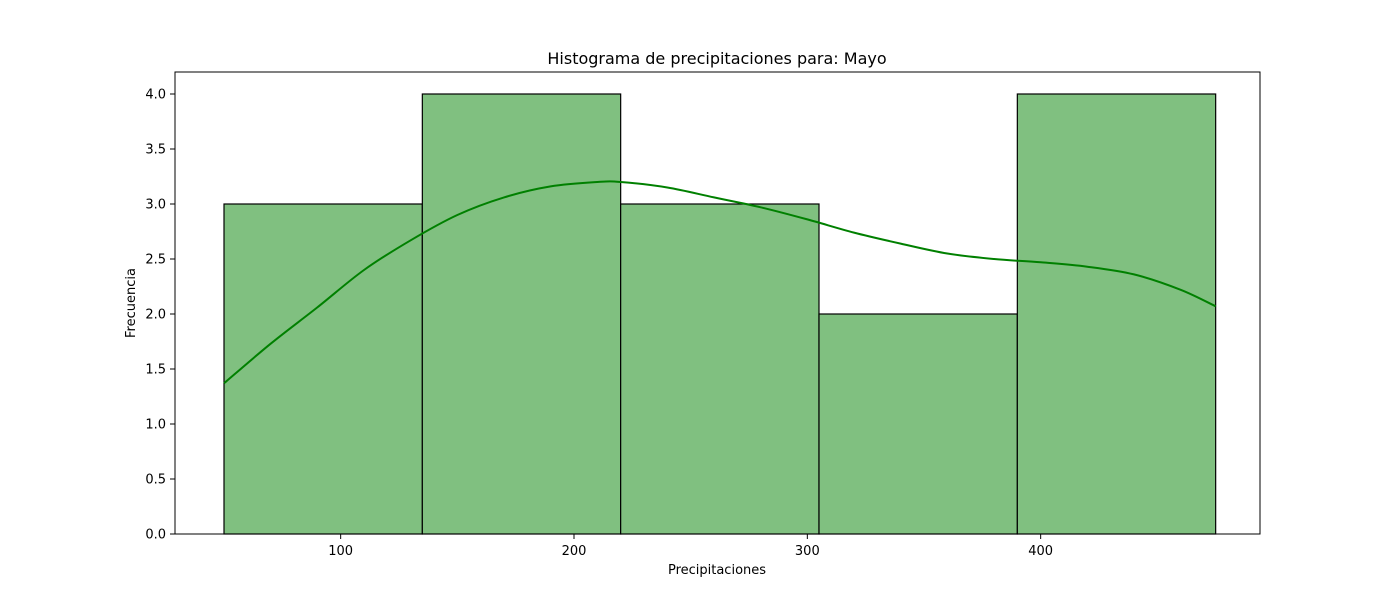 The height and width of the screenshot is (600, 1400). What do you see at coordinates (155, 370) in the screenshot?
I see `y-tick-label: 1.5` at bounding box center [155, 370].